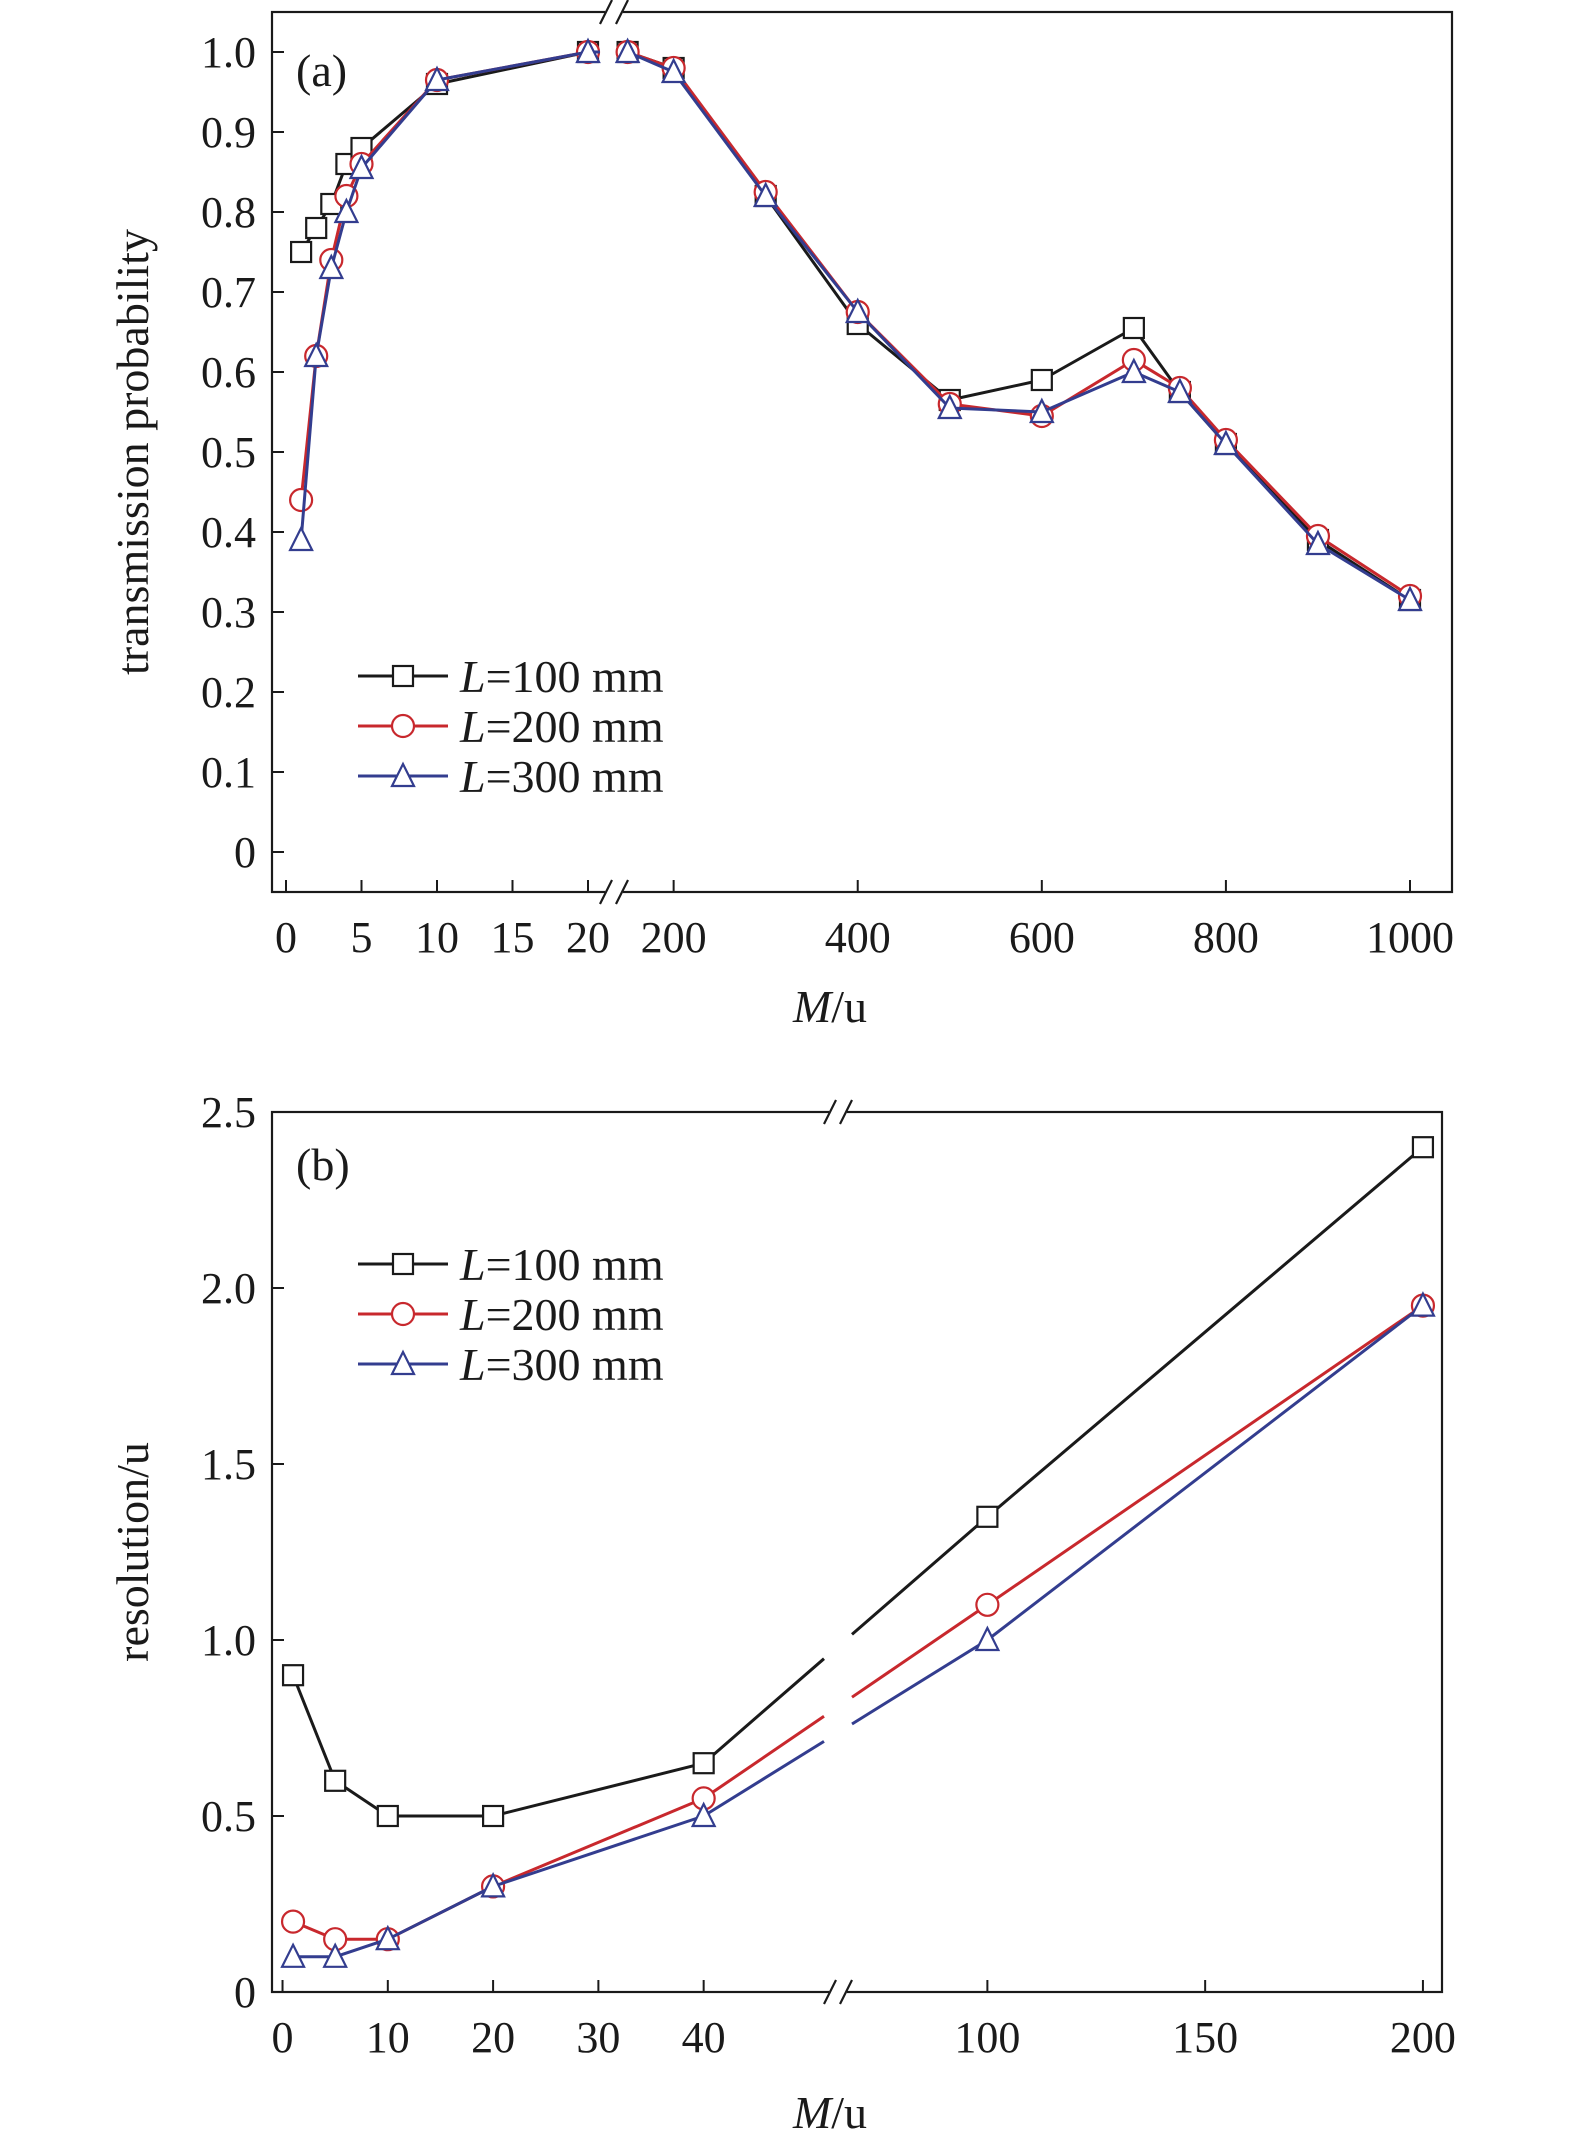 The height and width of the screenshot is (2147, 1575). What do you see at coordinates (228, 292) in the screenshot?
I see `panel-a-y-tick-label: 0.7` at bounding box center [228, 292].